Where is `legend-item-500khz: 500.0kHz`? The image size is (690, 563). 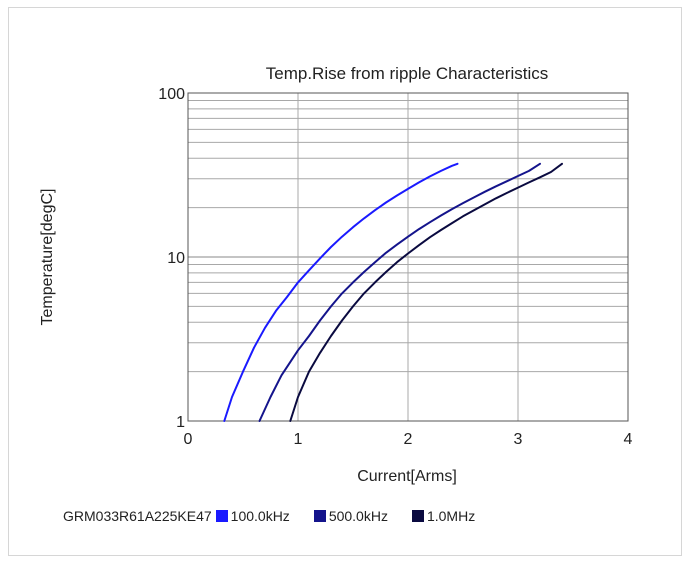 legend-item-500khz: 500.0kHz is located at coordinates (350, 516).